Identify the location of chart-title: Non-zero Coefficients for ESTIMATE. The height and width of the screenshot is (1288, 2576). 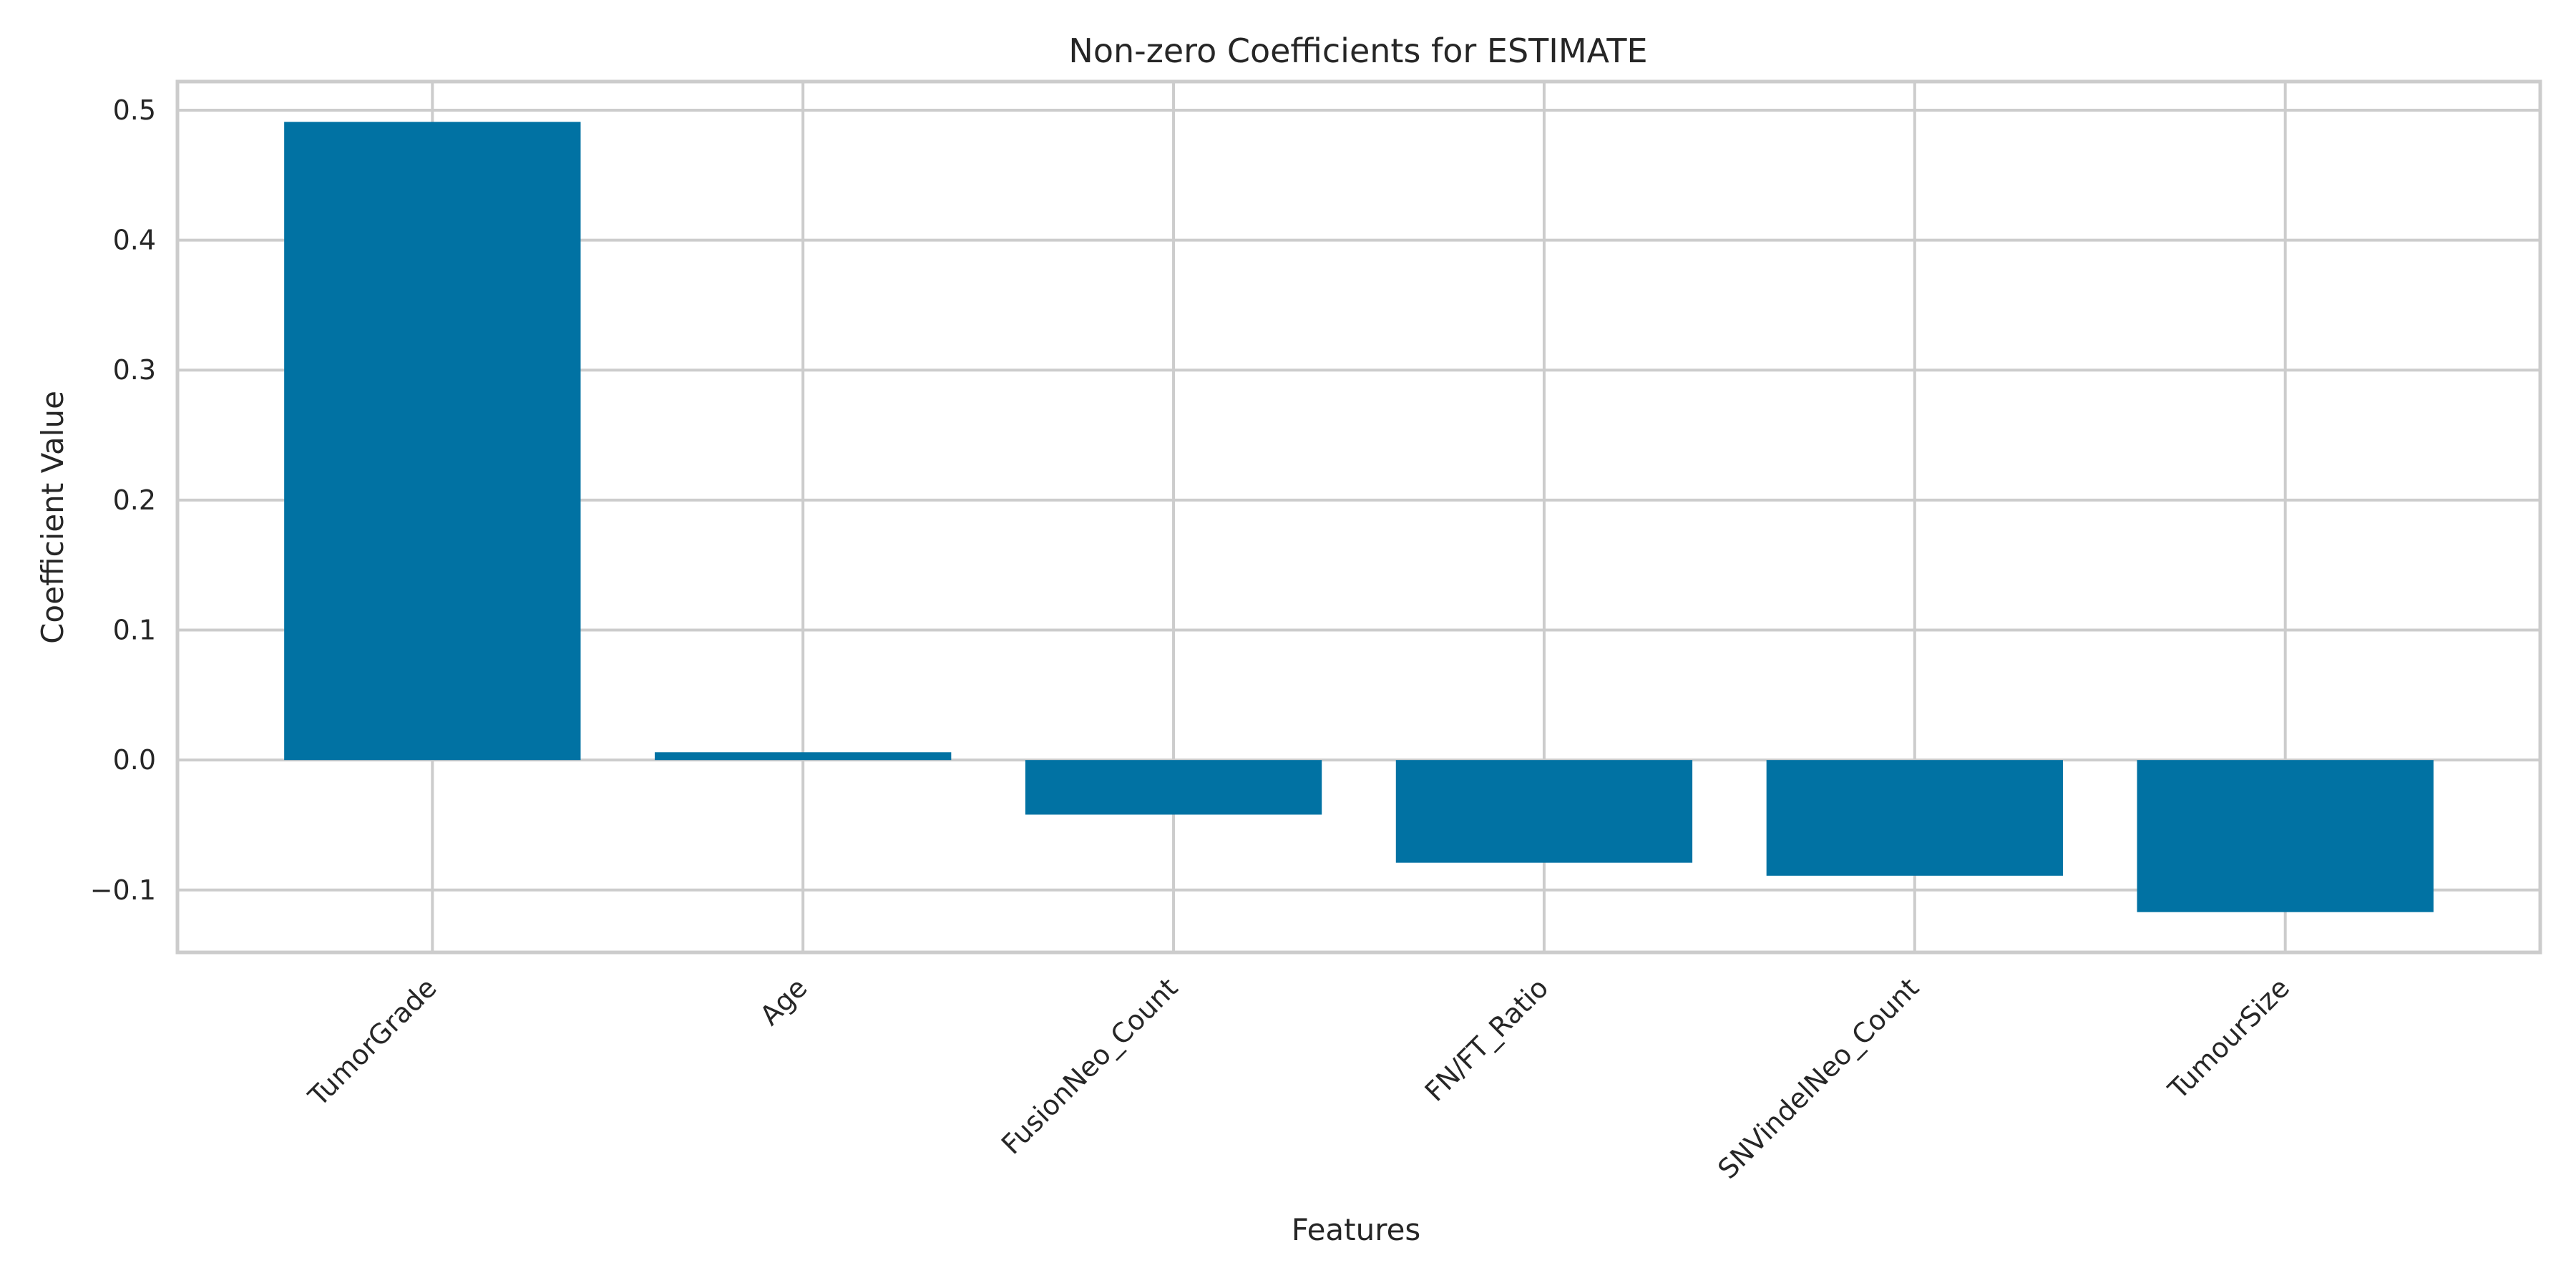
(1357, 50).